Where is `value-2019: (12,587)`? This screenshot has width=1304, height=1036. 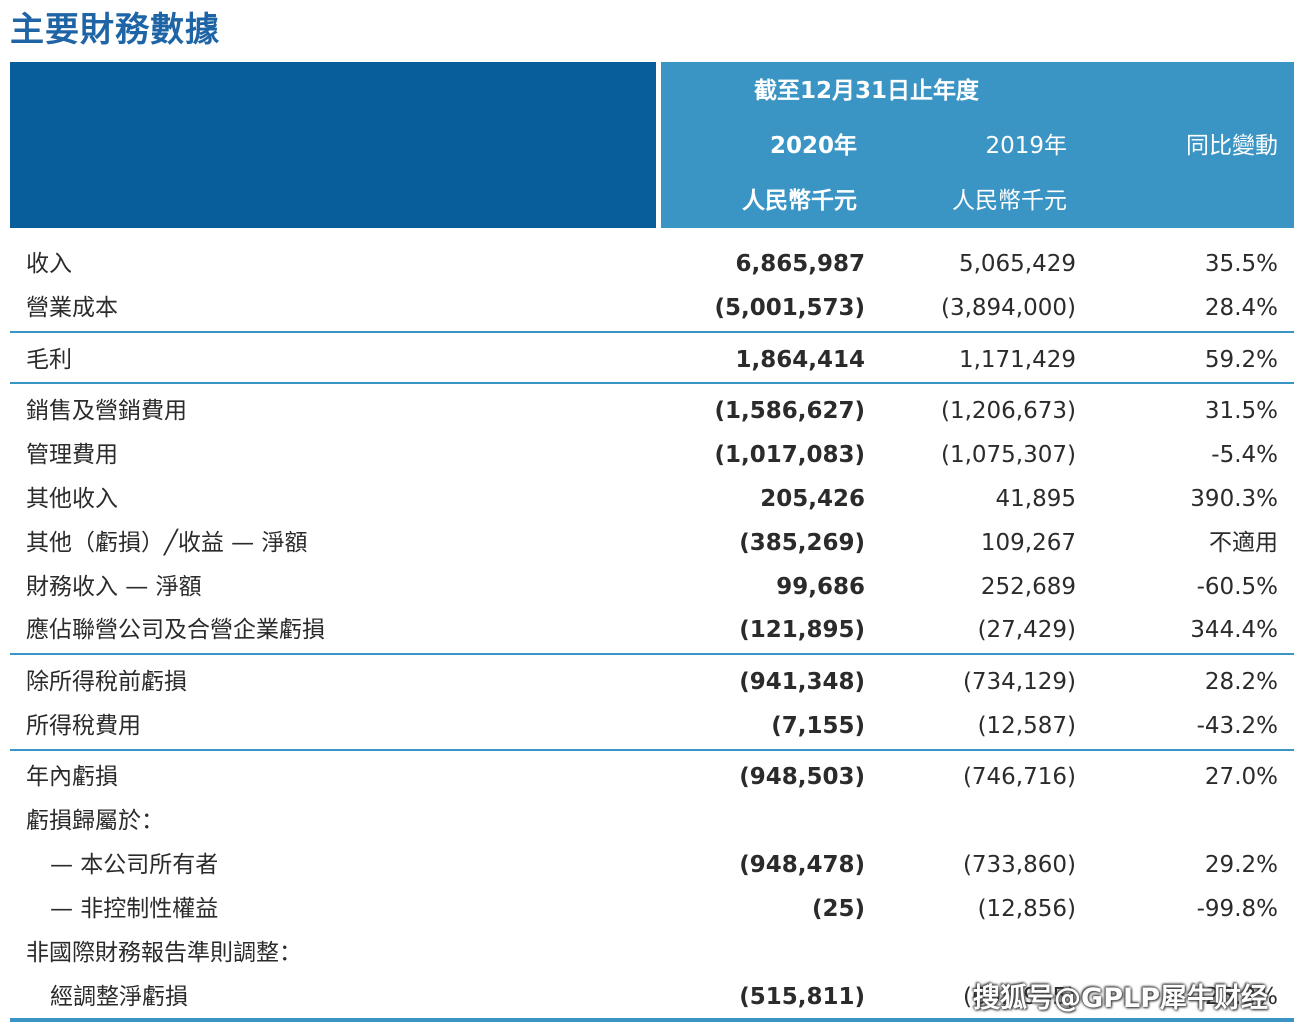 value-2019: (12,587) is located at coordinates (1026, 726).